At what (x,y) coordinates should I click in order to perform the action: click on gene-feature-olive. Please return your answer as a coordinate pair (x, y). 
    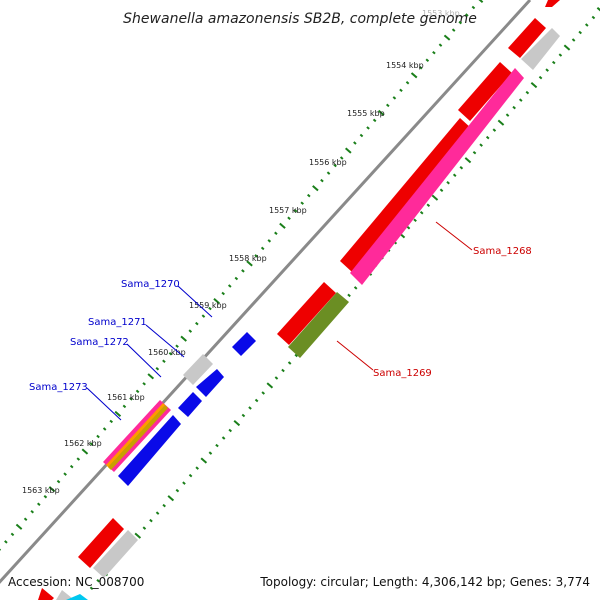
    Looking at the image, I should click on (318, 325).